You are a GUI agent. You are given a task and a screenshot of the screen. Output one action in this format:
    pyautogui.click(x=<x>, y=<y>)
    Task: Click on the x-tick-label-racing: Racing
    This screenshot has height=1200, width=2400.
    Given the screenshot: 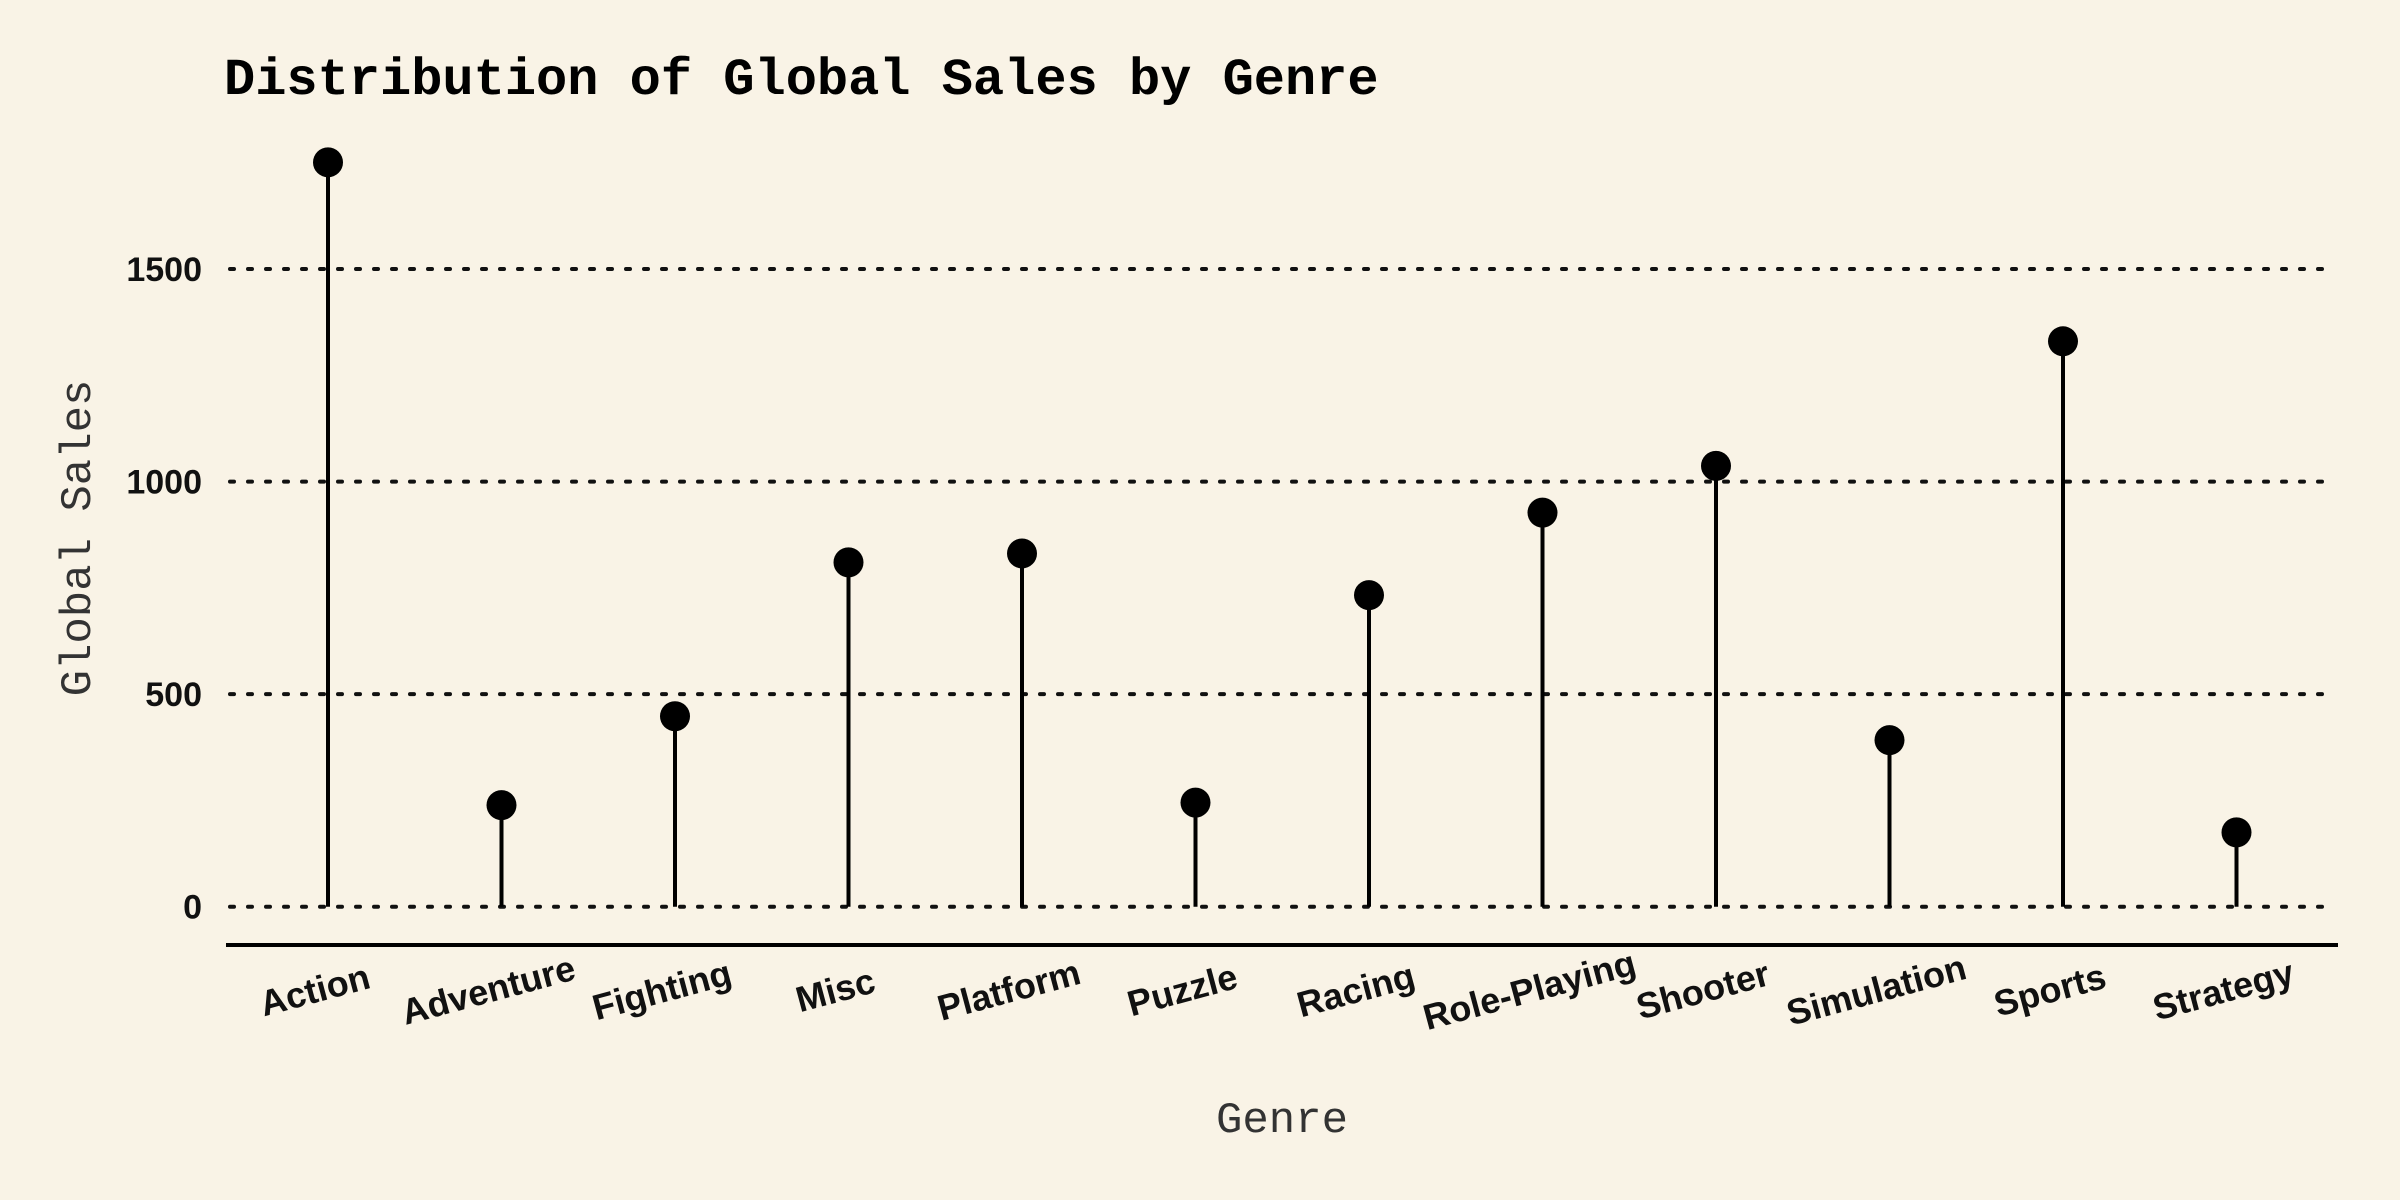 What is the action you would take?
    pyautogui.click(x=1355, y=990)
    